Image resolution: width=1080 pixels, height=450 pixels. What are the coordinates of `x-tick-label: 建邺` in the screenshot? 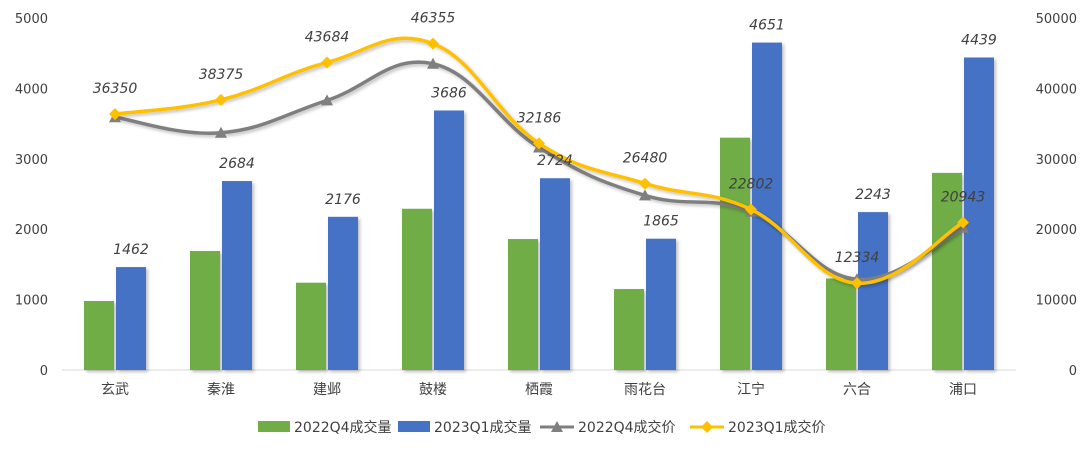 It's located at (327, 390).